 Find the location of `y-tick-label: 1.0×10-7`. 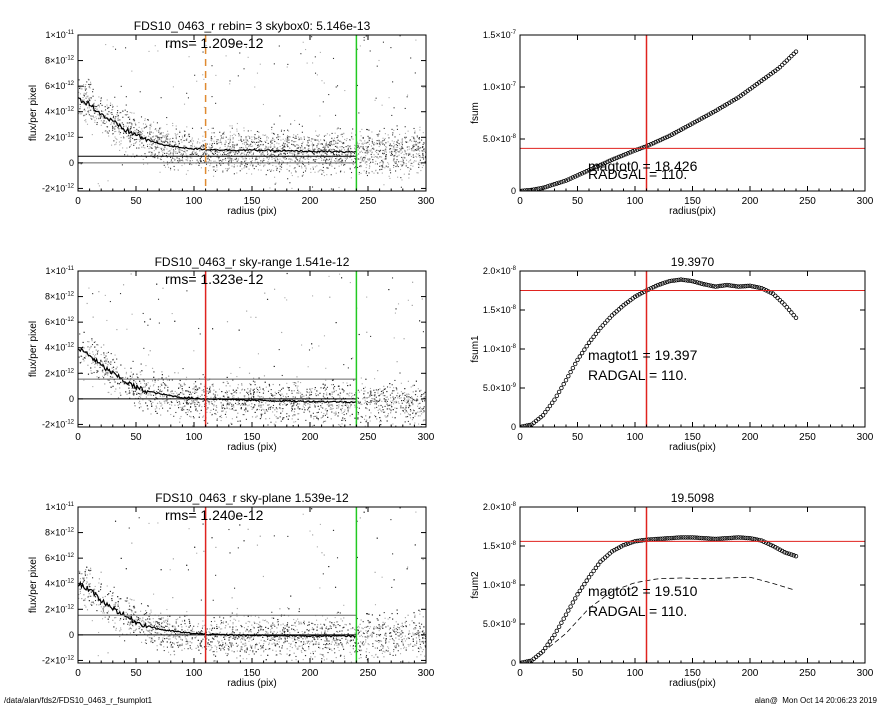

y-tick-label: 1.0×10-7 is located at coordinates (500, 87).